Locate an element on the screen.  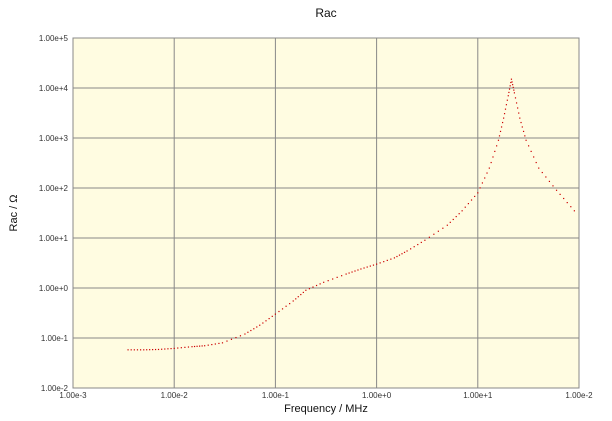
y-axis-label: Rac / Ω is located at coordinates (14, 213).